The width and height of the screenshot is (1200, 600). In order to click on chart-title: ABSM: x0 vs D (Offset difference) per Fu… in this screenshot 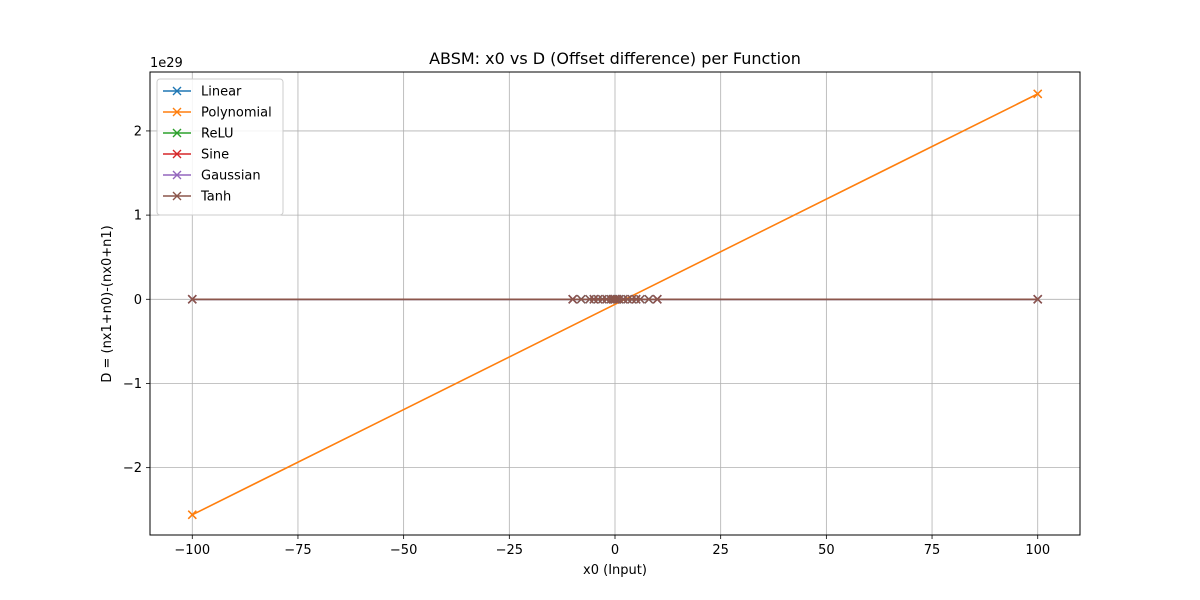, I will do `click(615, 58)`.